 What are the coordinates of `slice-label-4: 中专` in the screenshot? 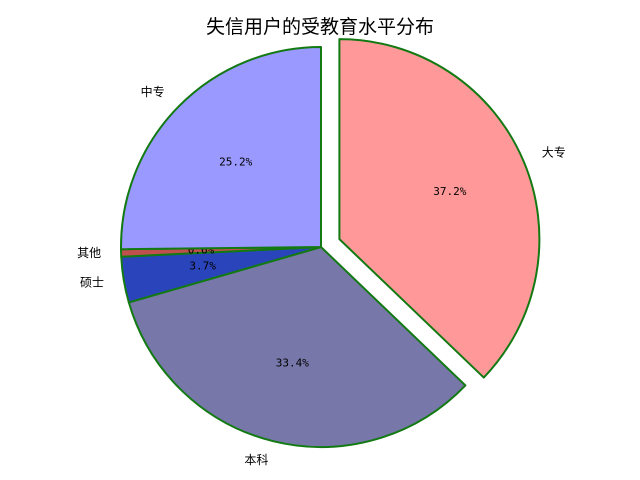 It's located at (153, 91).